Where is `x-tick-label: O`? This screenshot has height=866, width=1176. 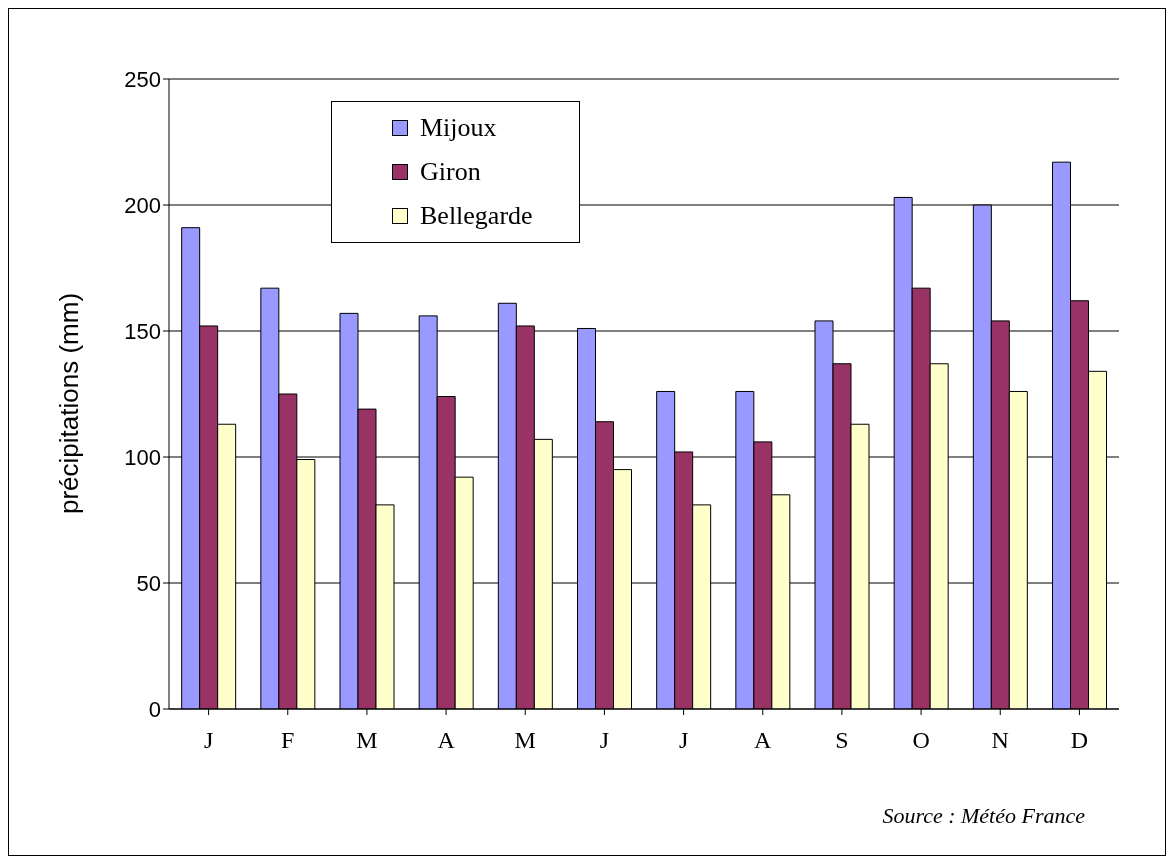 x-tick-label: O is located at coordinates (921, 740).